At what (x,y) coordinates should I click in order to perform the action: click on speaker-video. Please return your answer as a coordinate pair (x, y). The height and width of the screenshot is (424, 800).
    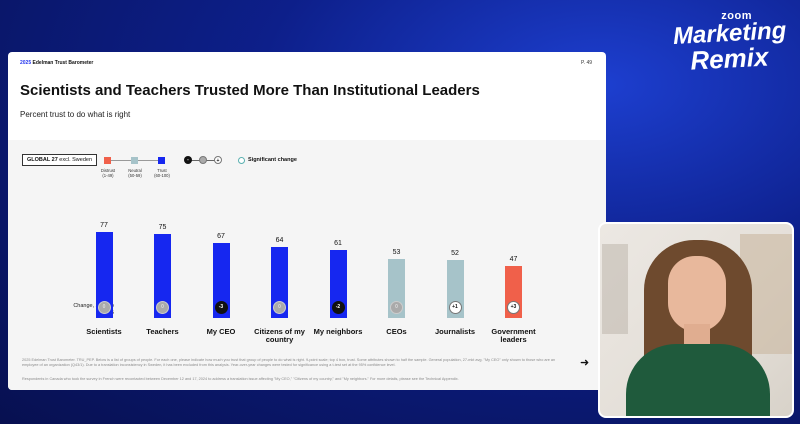
    Looking at the image, I should click on (696, 320).